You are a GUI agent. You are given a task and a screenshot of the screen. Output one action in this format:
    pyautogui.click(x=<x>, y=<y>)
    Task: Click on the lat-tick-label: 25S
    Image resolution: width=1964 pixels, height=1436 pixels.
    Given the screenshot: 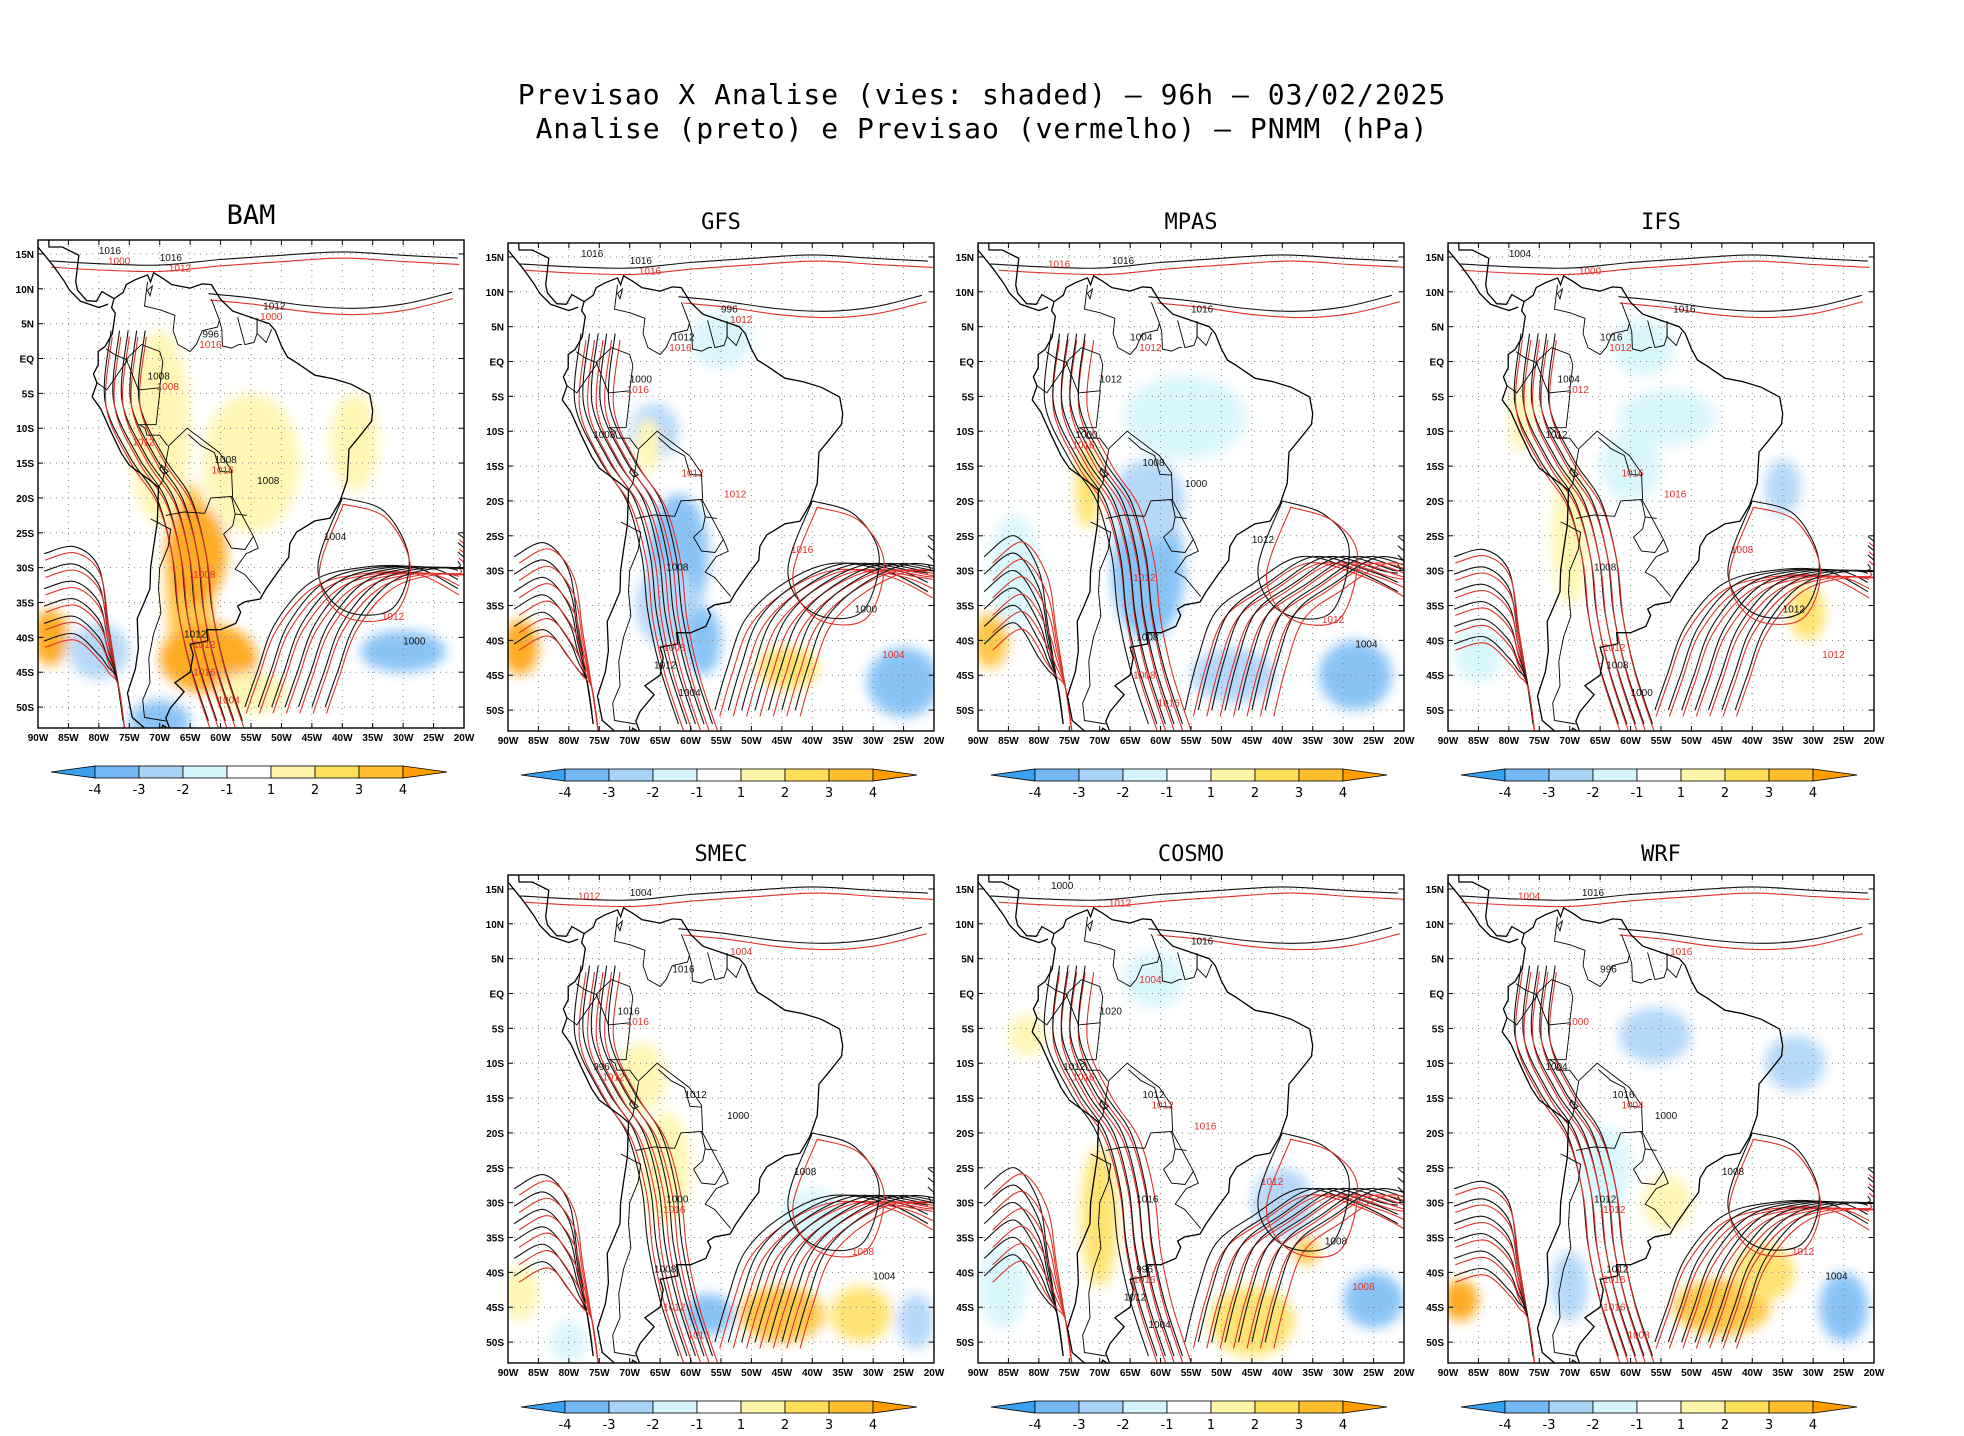 What is the action you would take?
    pyautogui.click(x=495, y=537)
    